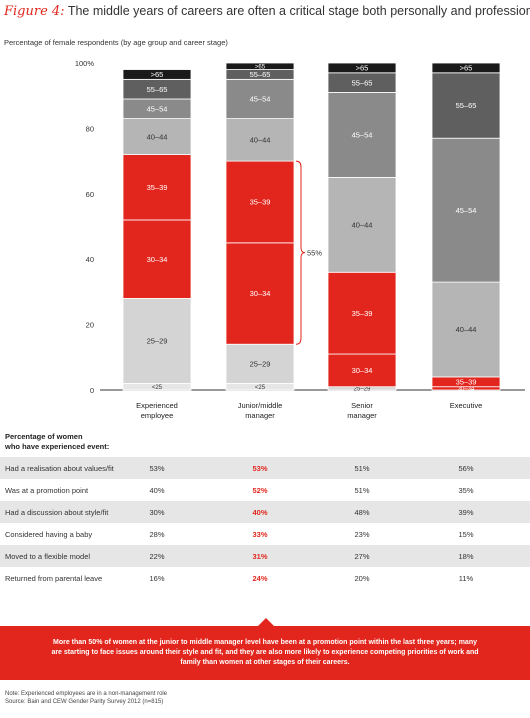  Describe the element at coordinates (90, 325) in the screenshot. I see `y-tick-label: 20` at that location.